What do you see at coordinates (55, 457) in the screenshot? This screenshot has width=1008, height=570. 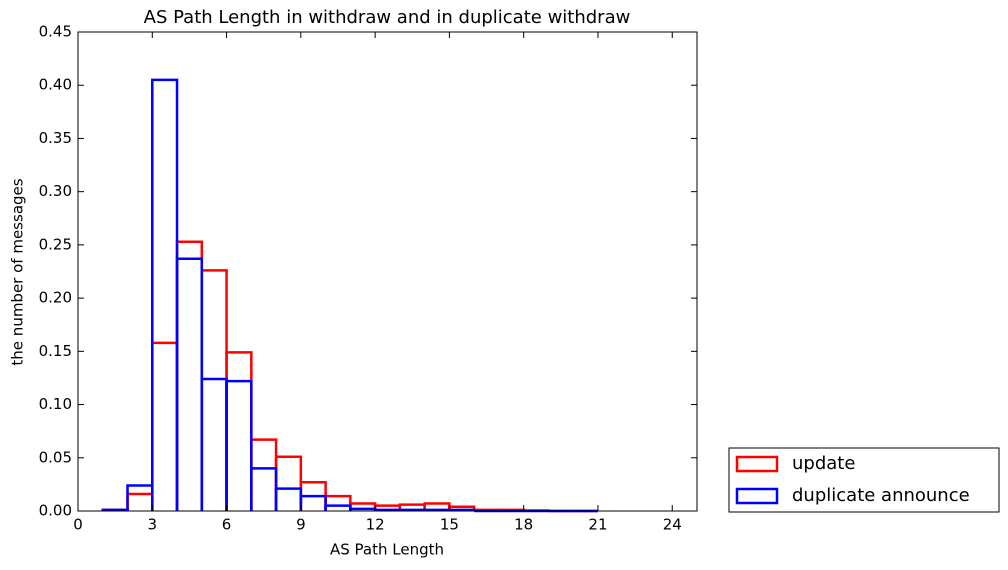 I see `y-tick-label: 0.05` at bounding box center [55, 457].